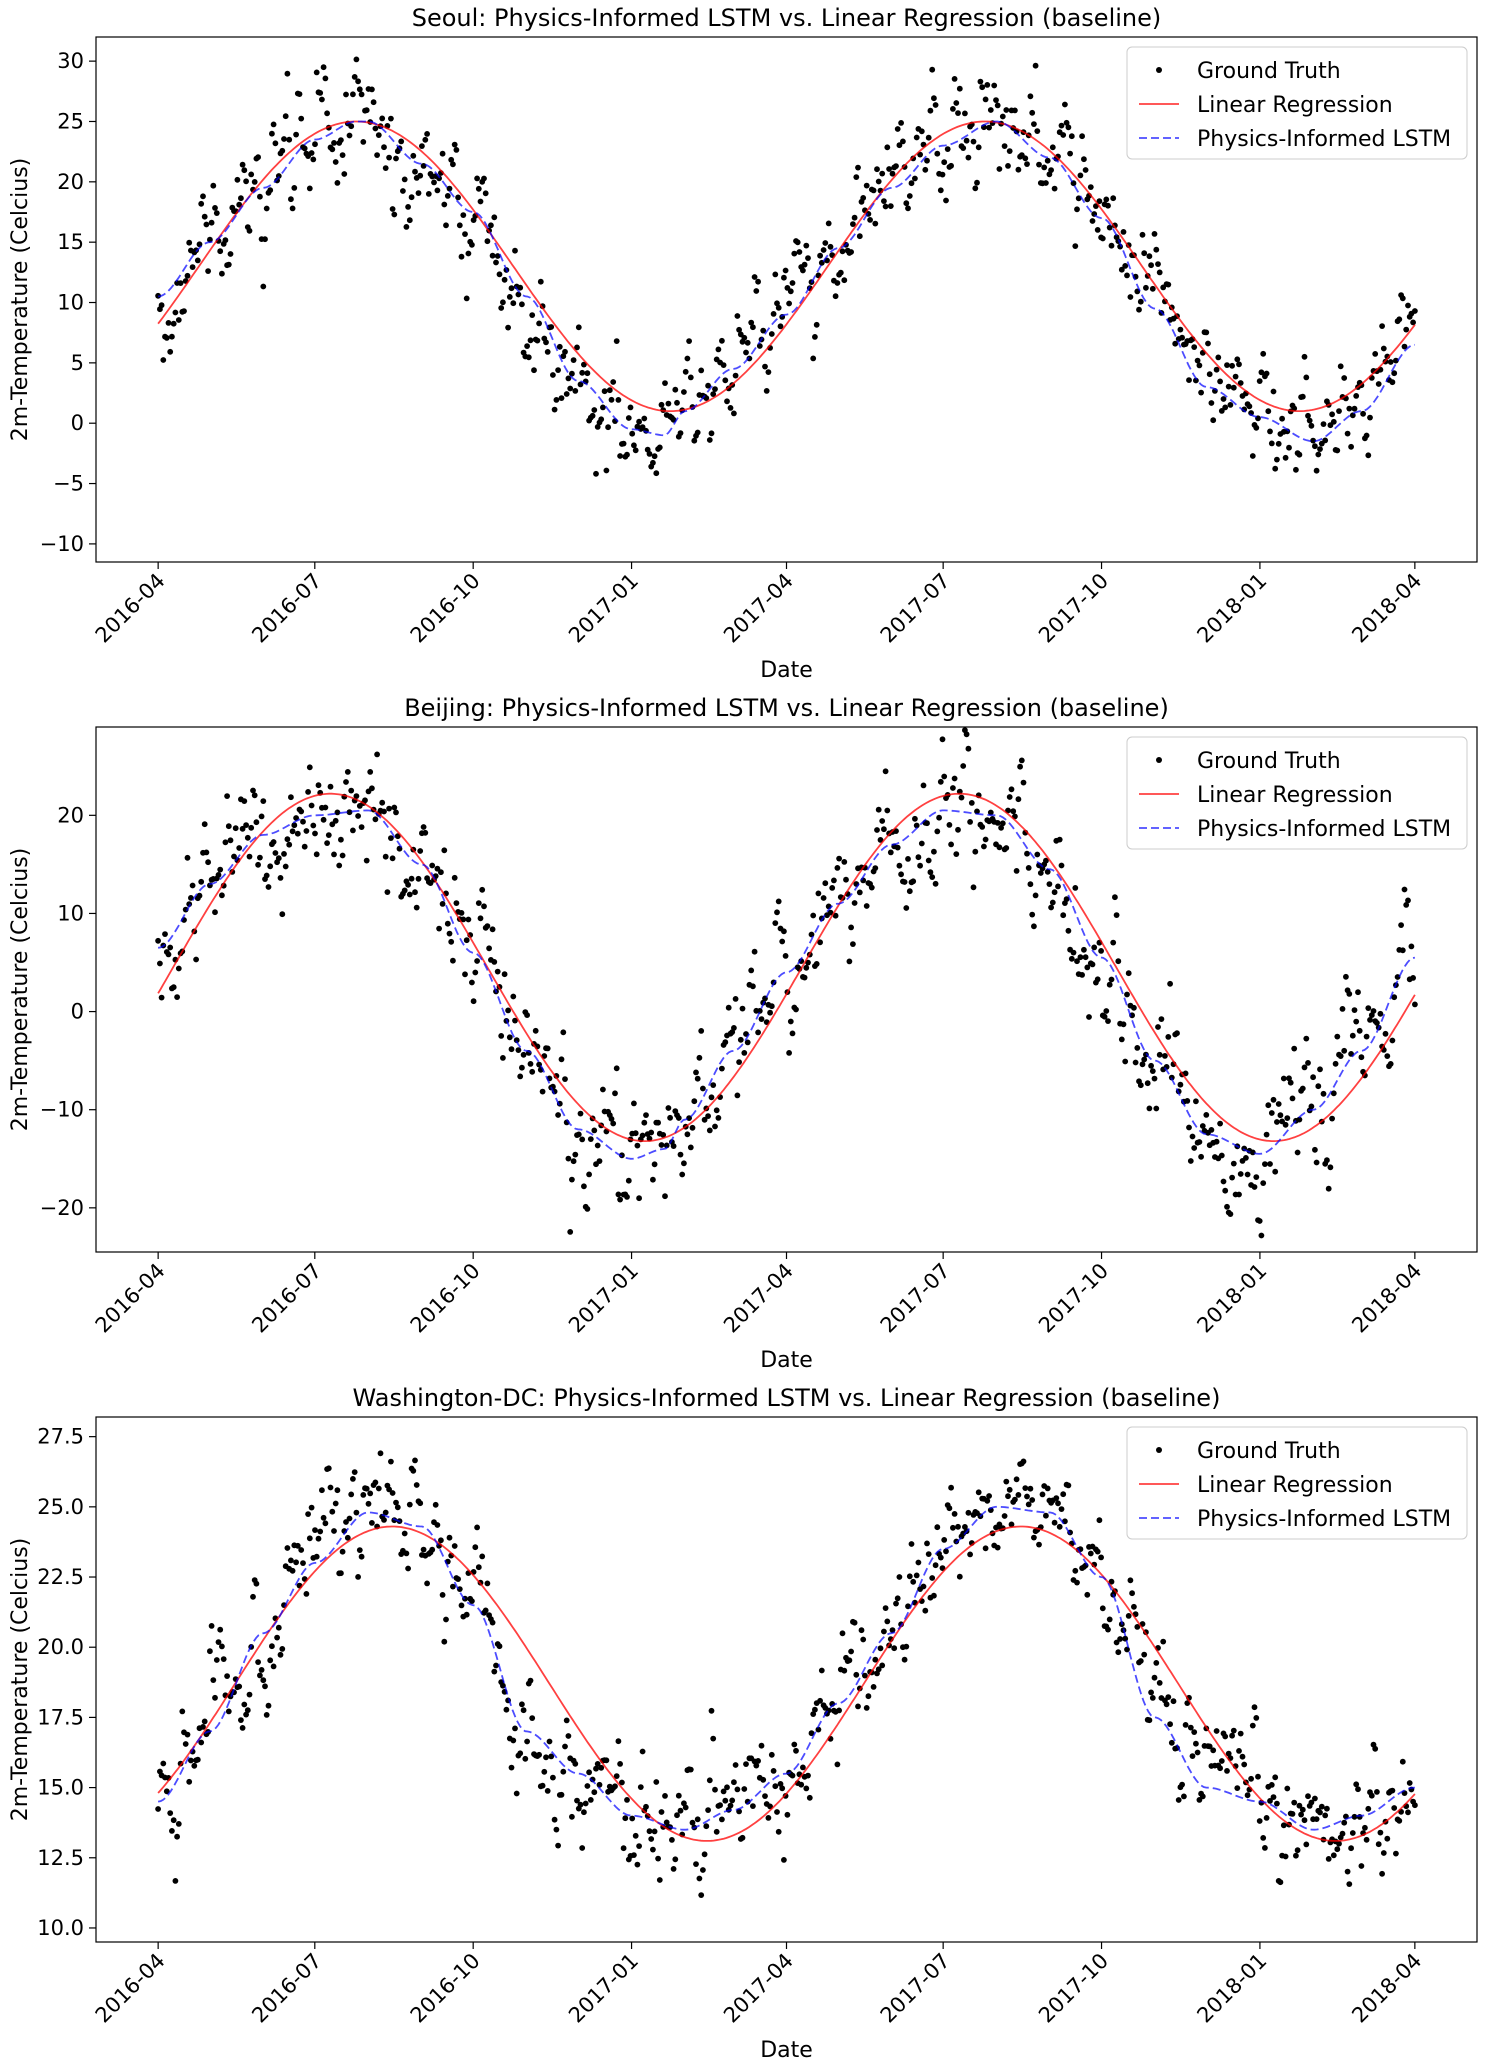 Image resolution: width=1489 pixels, height=2070 pixels. I want to click on legend-marker-ground-truth, so click(1159, 1450).